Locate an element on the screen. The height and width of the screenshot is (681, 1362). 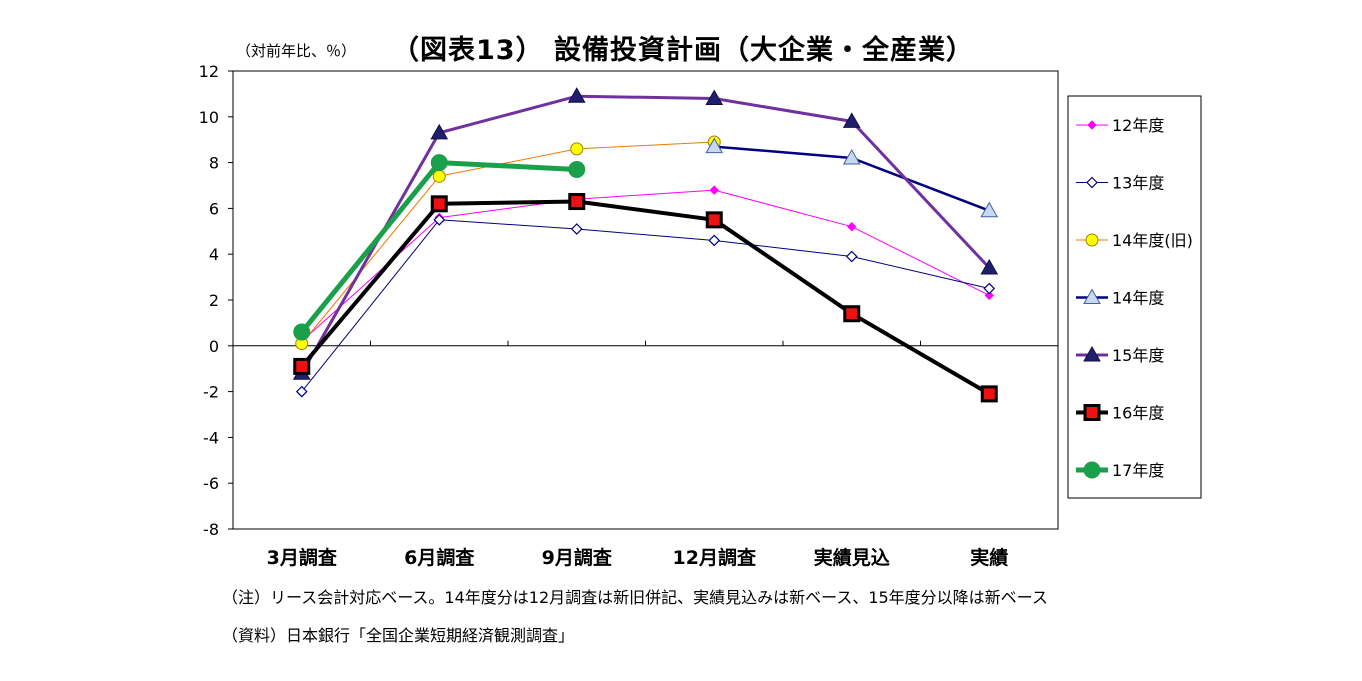
y-tick-label: -2 is located at coordinates (211, 392).